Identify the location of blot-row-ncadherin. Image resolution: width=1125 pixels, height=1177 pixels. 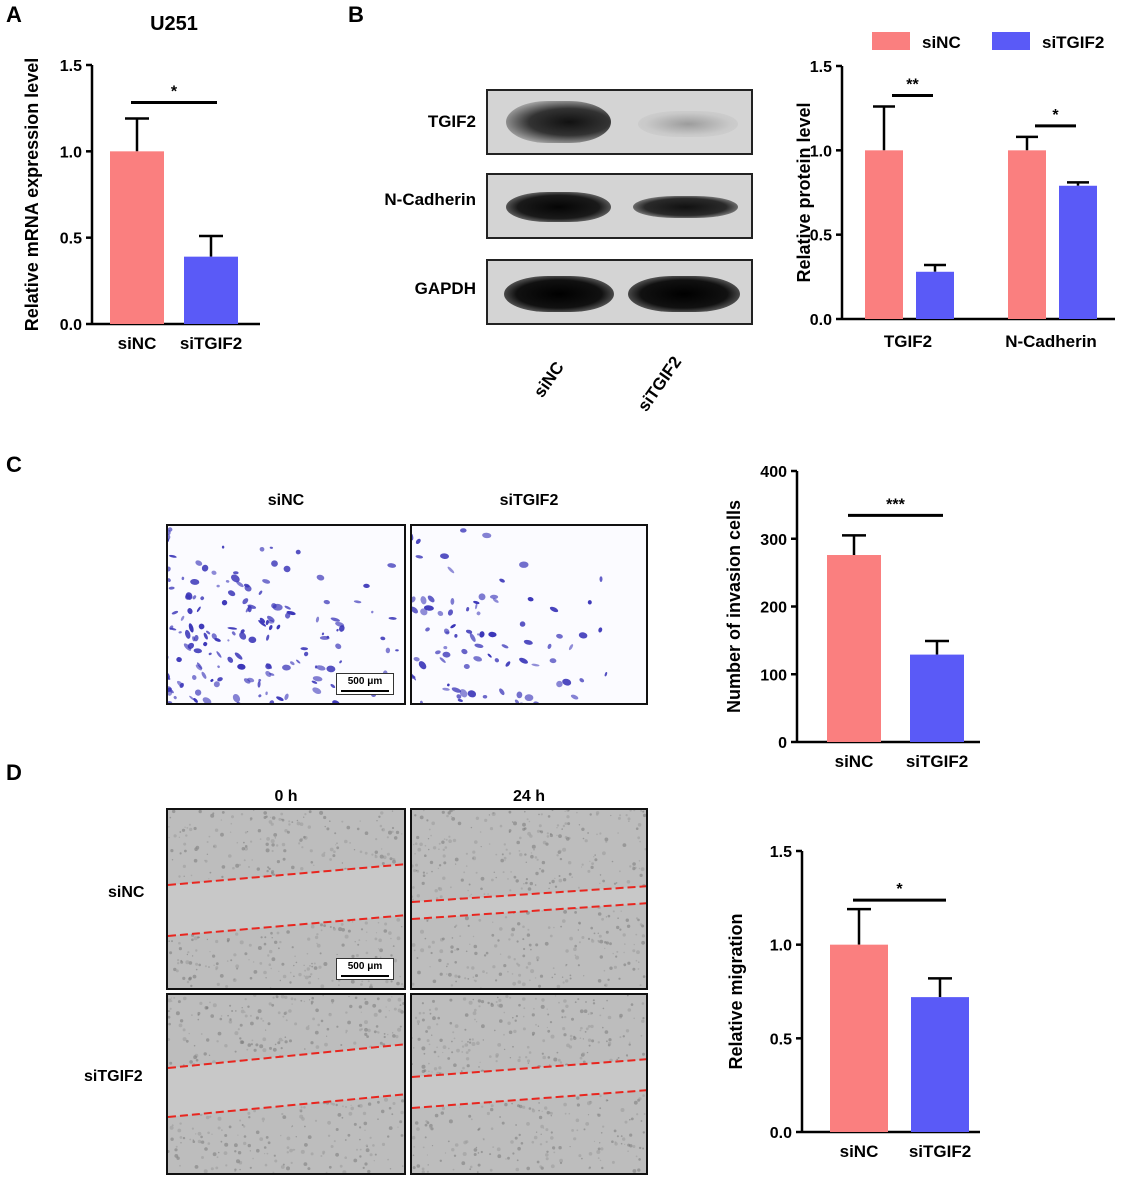
(619, 206).